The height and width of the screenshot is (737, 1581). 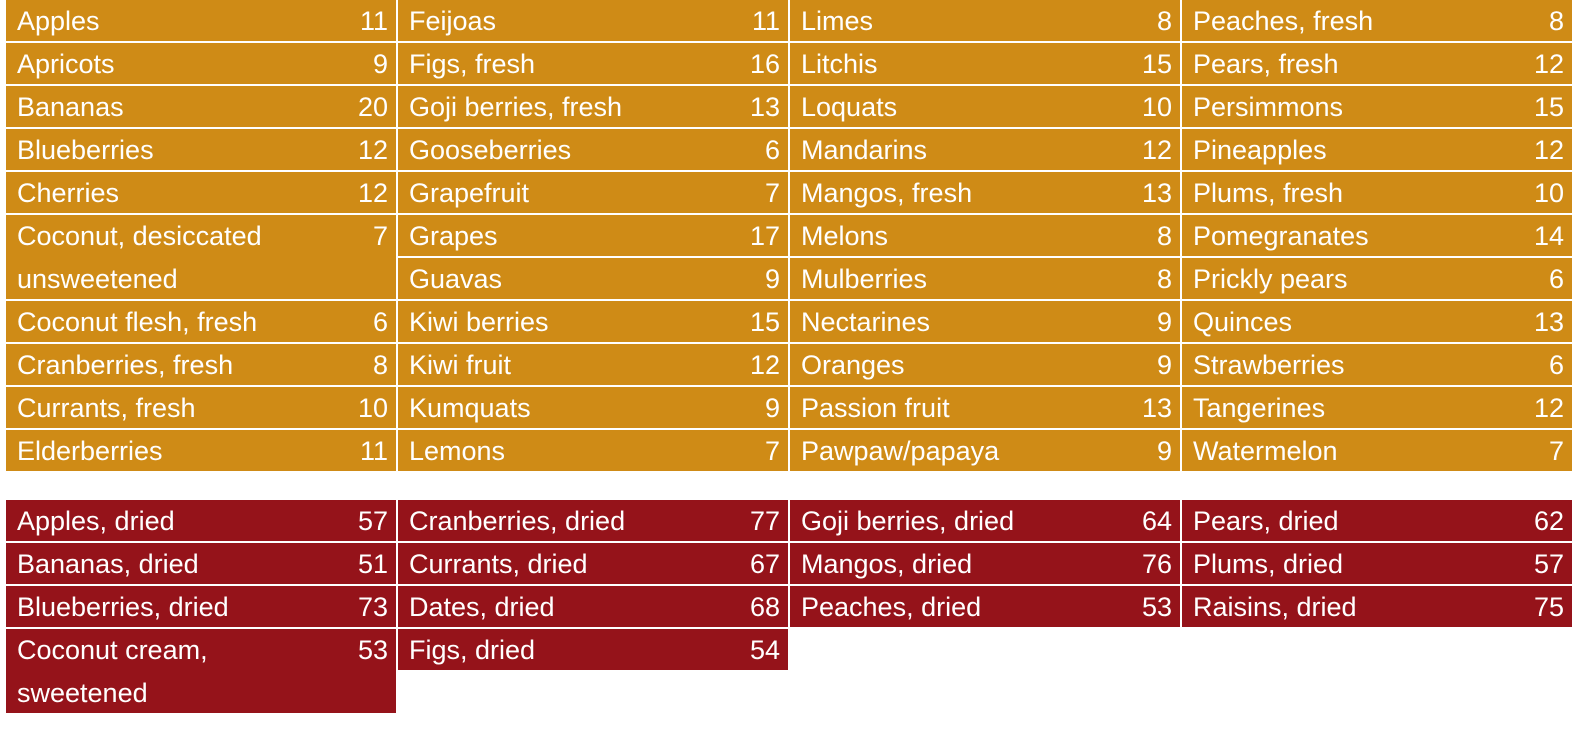 What do you see at coordinates (839, 64) in the screenshot?
I see `fruit-name: Litchis` at bounding box center [839, 64].